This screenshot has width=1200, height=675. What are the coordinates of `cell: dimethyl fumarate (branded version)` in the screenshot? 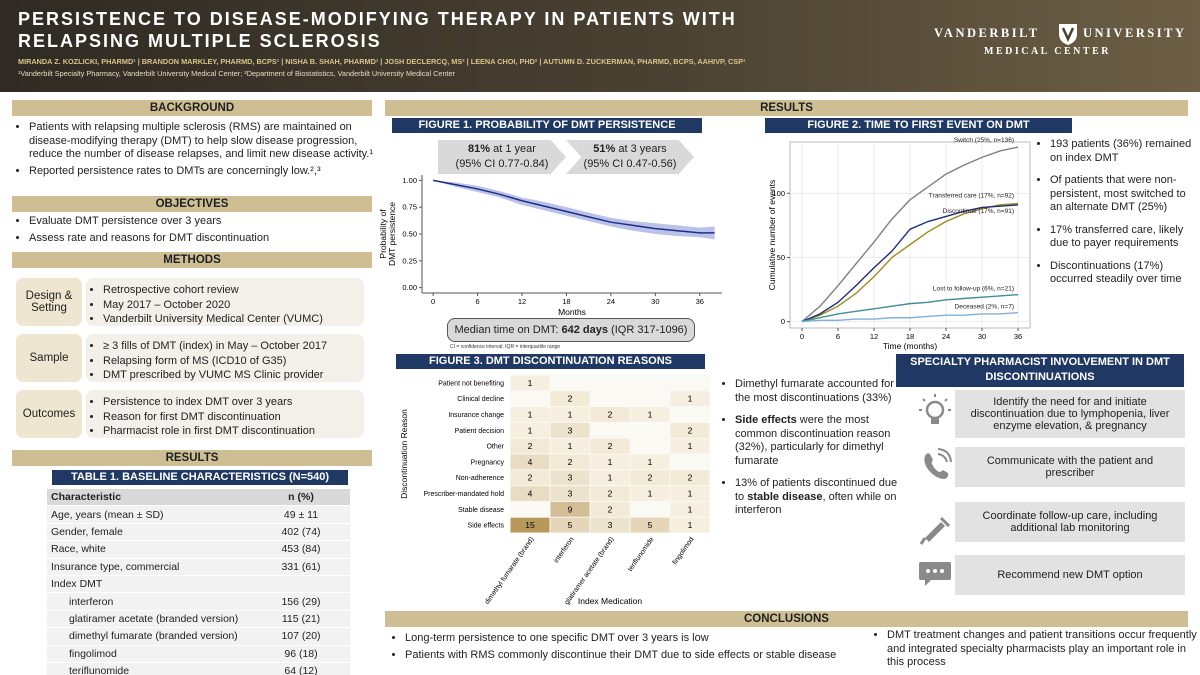 It's located at (149, 636).